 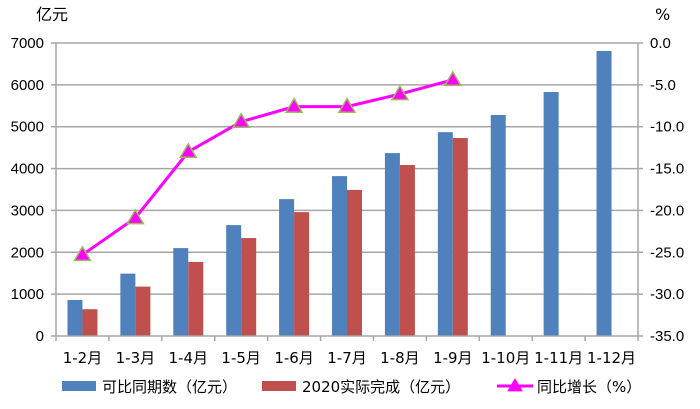 I want to click on category-label: 1-11月, so click(x=558, y=358).